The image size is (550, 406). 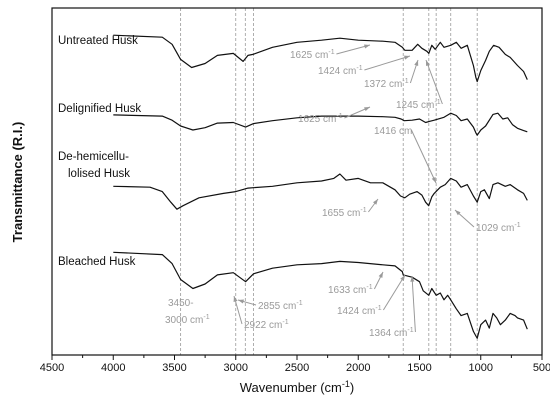 I want to click on annotation-text: 1633 cm, so click(x=347, y=290).